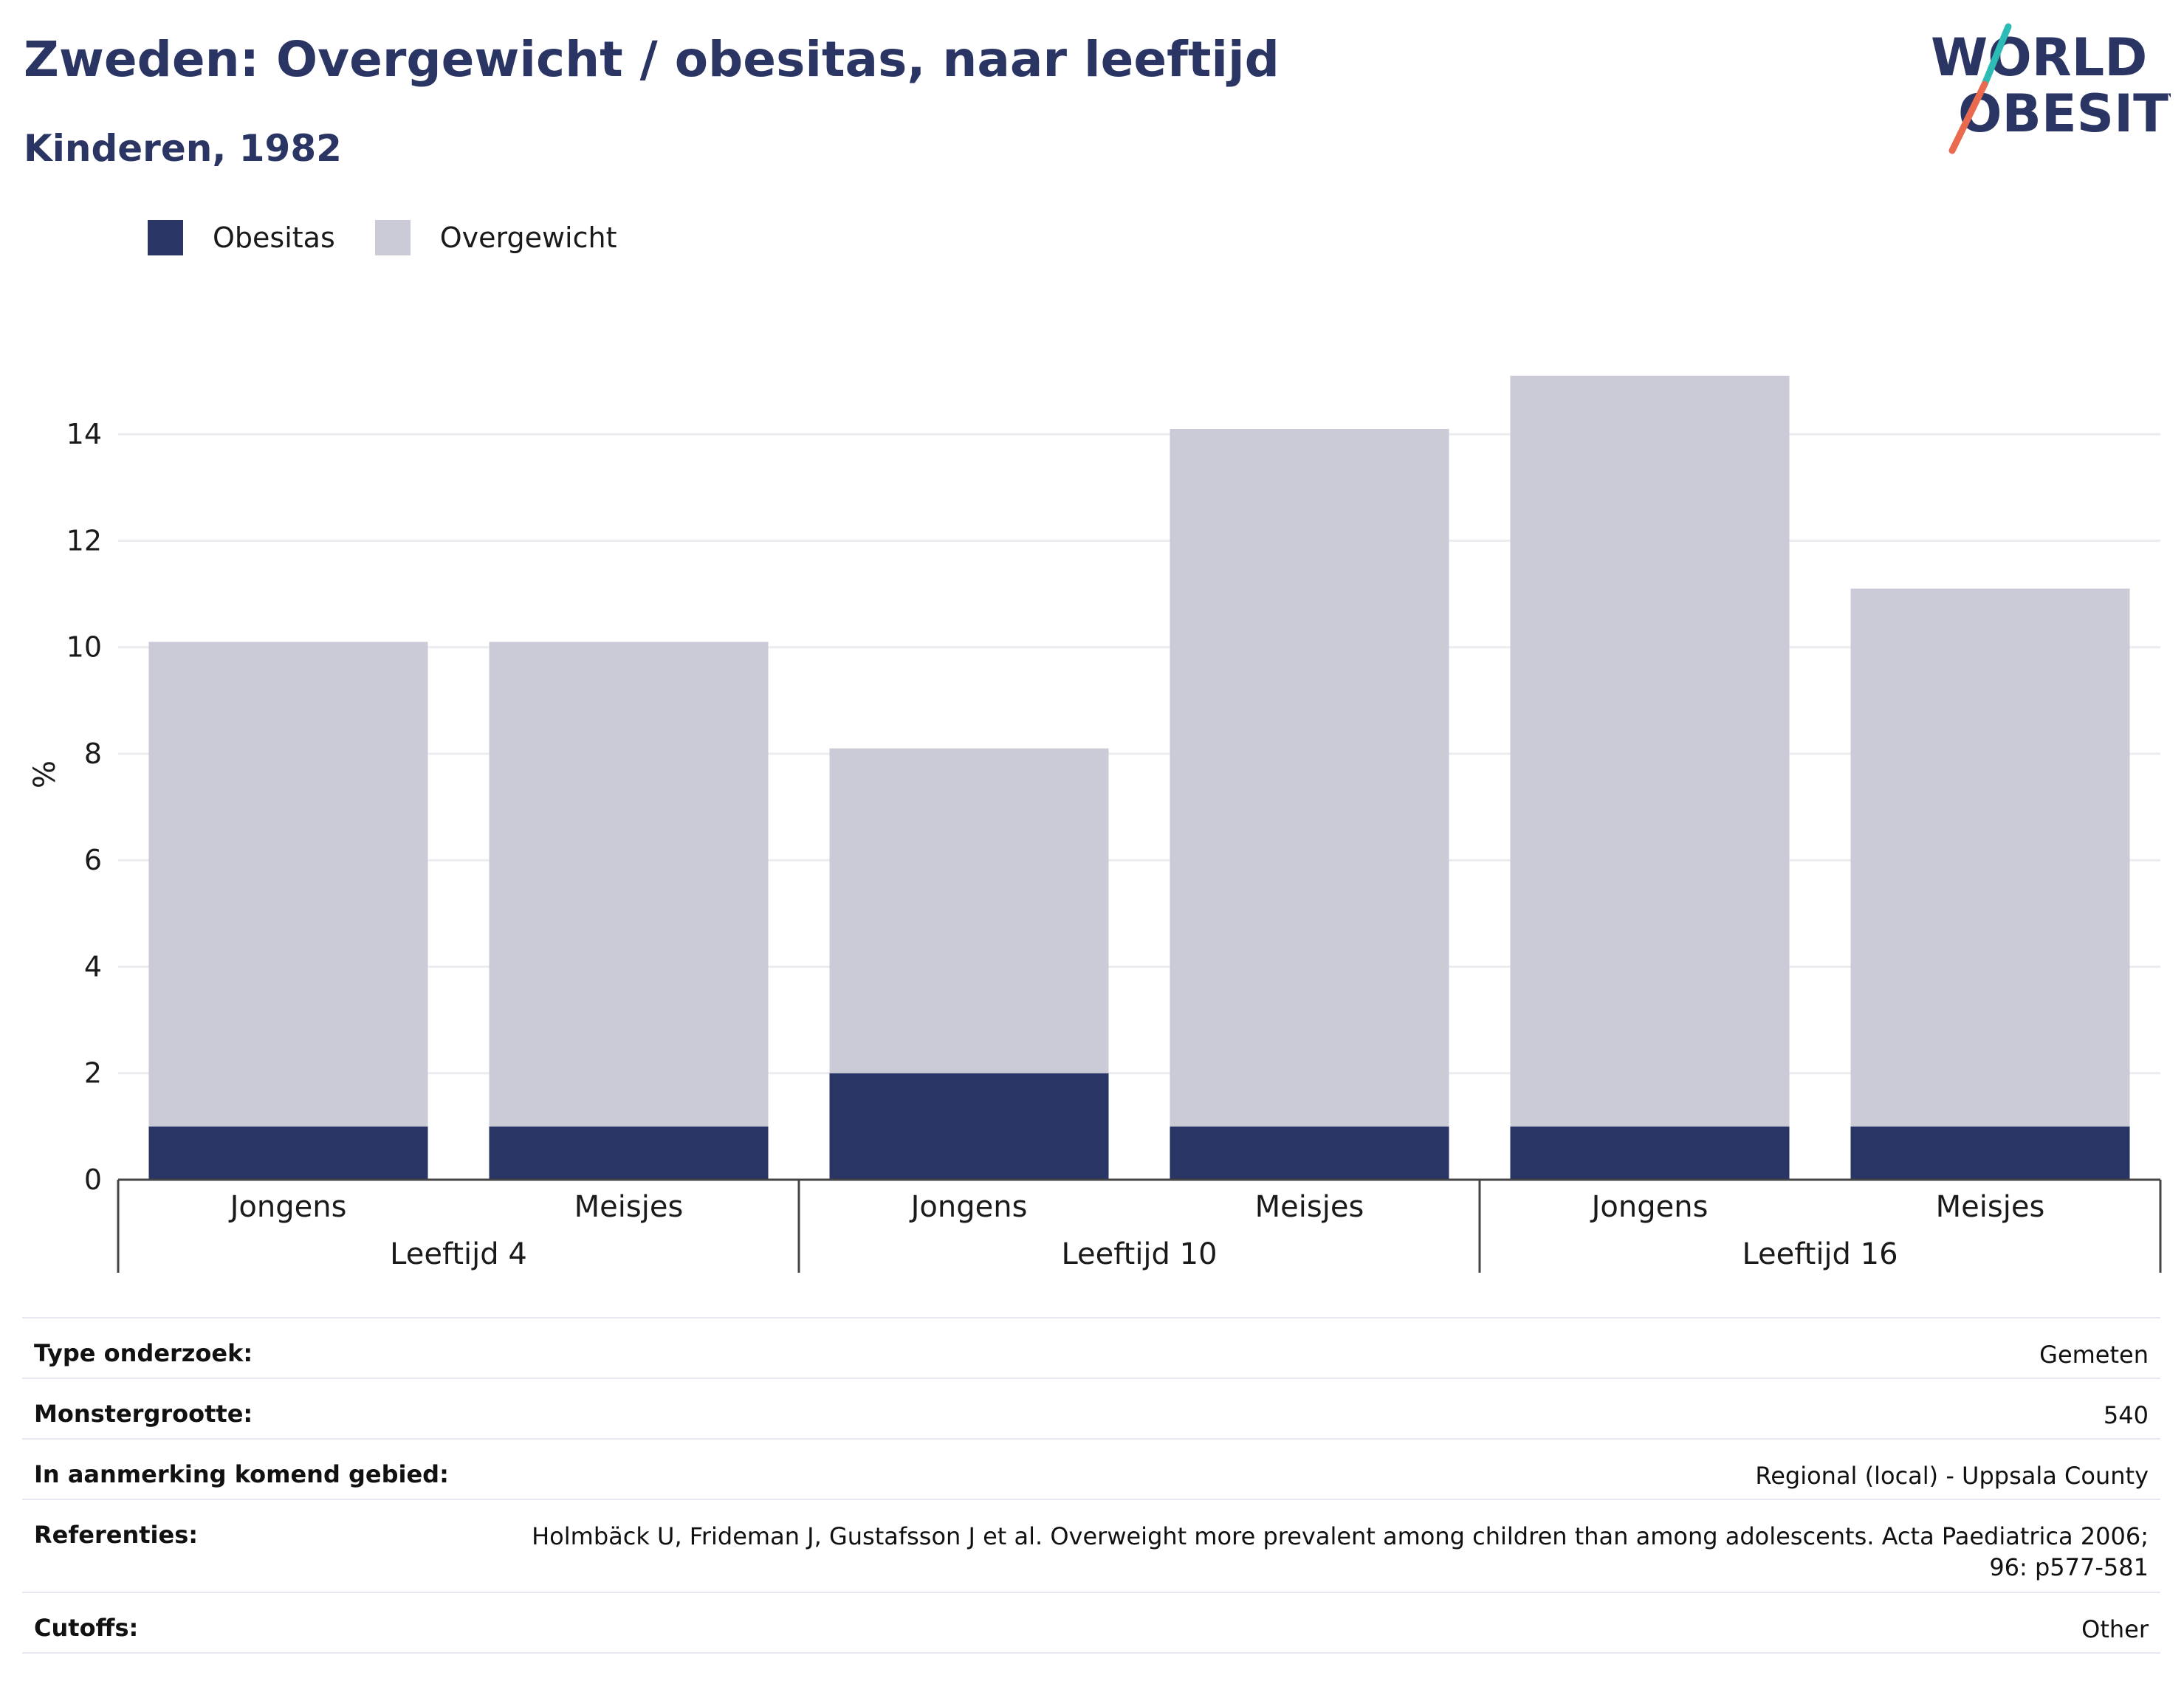 This screenshot has width=2184, height=1695. I want to click on logo-slash-orange, so click(1968, 117).